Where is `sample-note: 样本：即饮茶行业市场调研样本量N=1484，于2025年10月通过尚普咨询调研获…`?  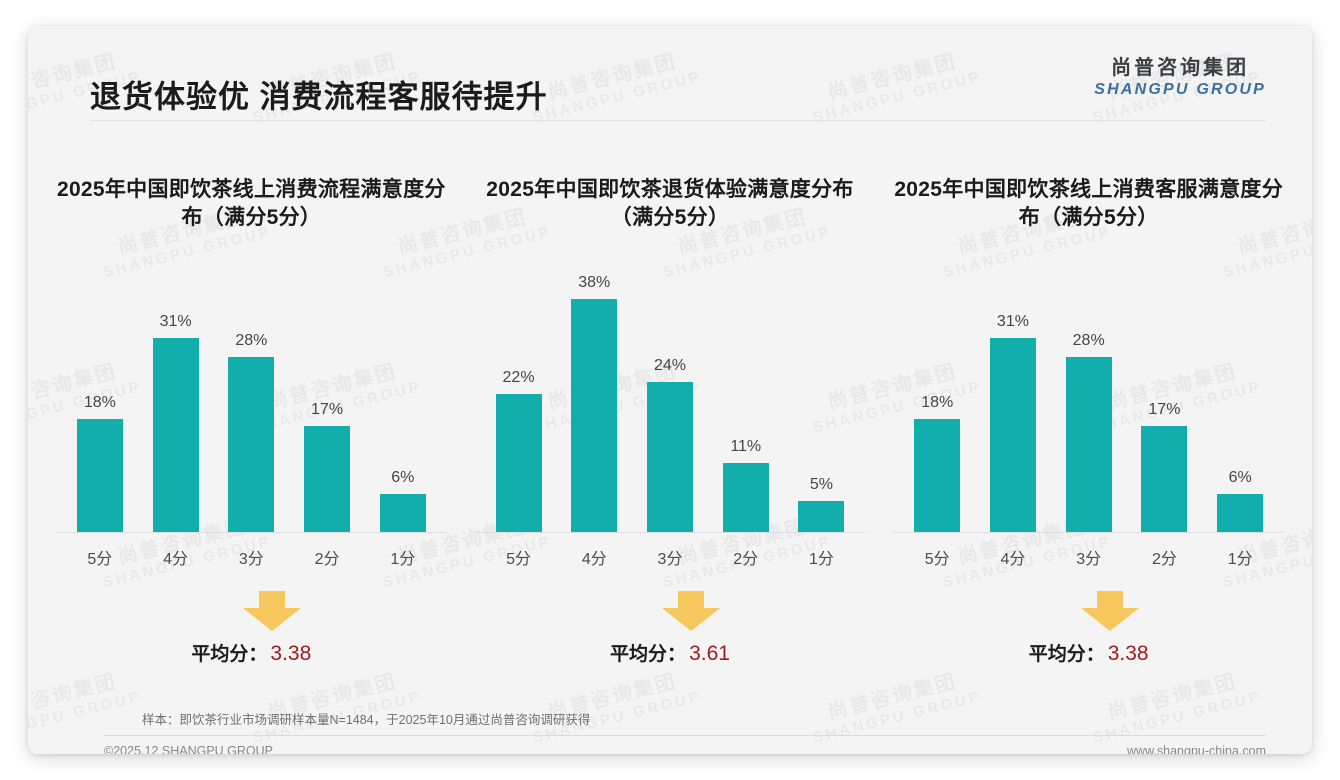 sample-note: 样本：即饮茶行业市场调研样本量N=1484，于2025年10月通过尚普咨询调研获… is located at coordinates (366, 720).